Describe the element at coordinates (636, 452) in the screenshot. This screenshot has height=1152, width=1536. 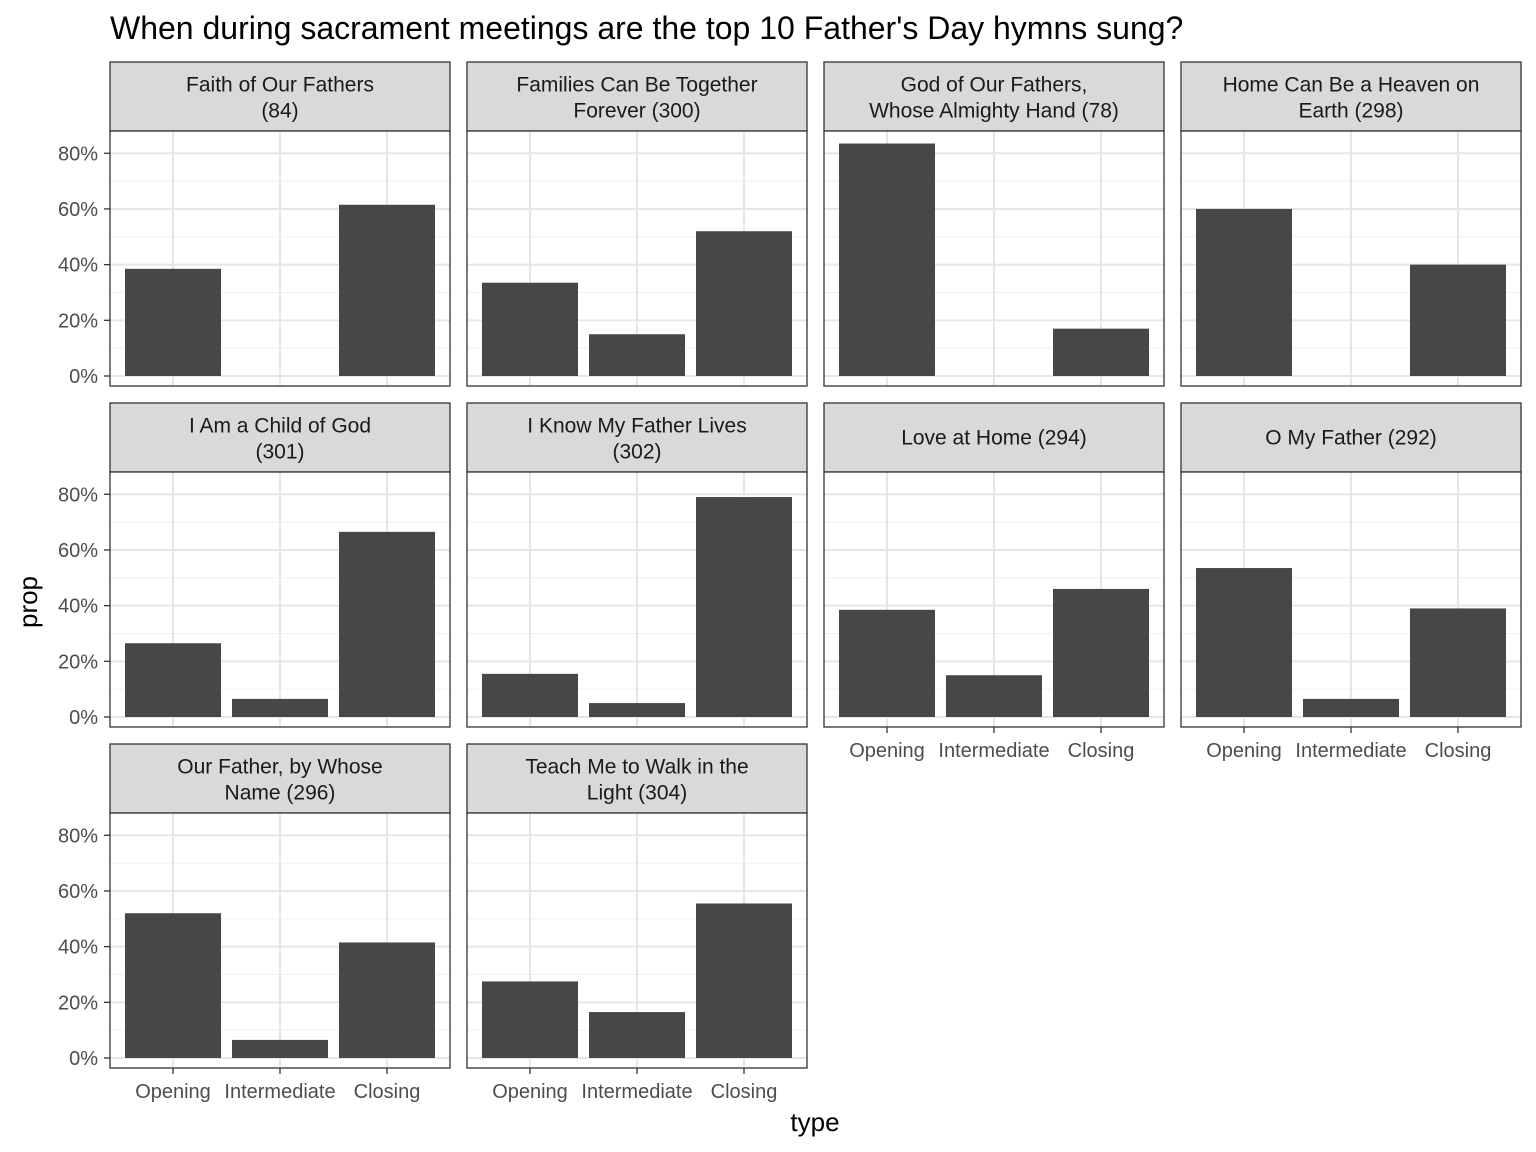
I see `facet-strip-label: (302)` at that location.